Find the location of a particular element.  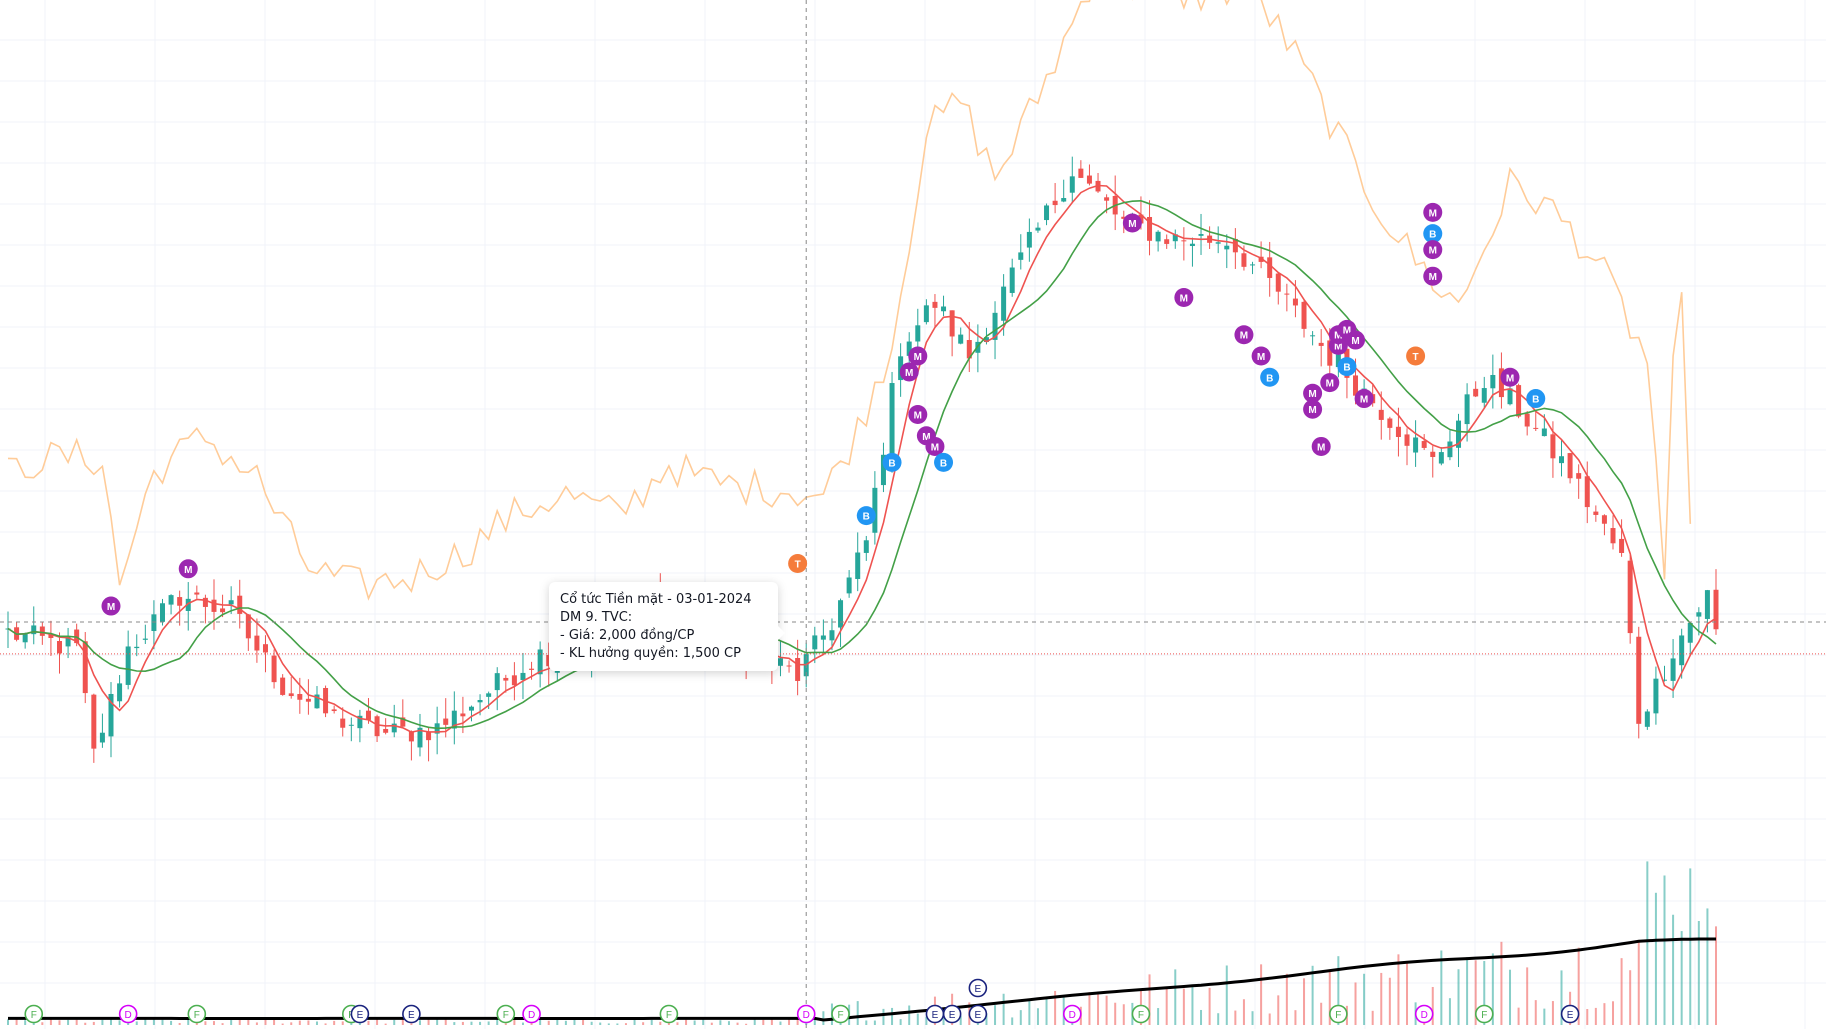

signal-marker-T: T is located at coordinates (1416, 356).